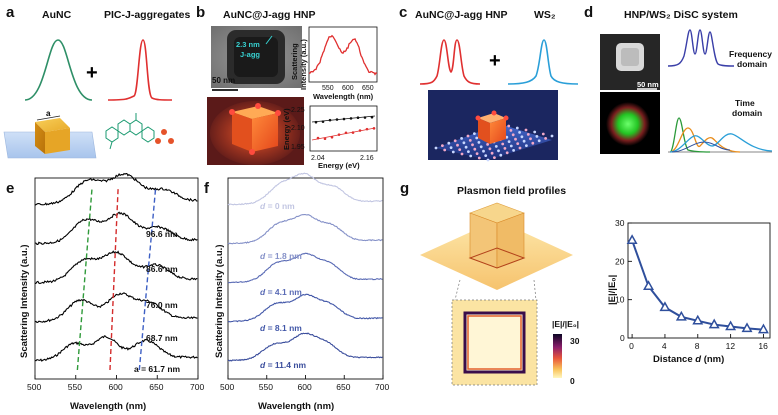  I want to click on g-plot-frame, so click(699, 280).